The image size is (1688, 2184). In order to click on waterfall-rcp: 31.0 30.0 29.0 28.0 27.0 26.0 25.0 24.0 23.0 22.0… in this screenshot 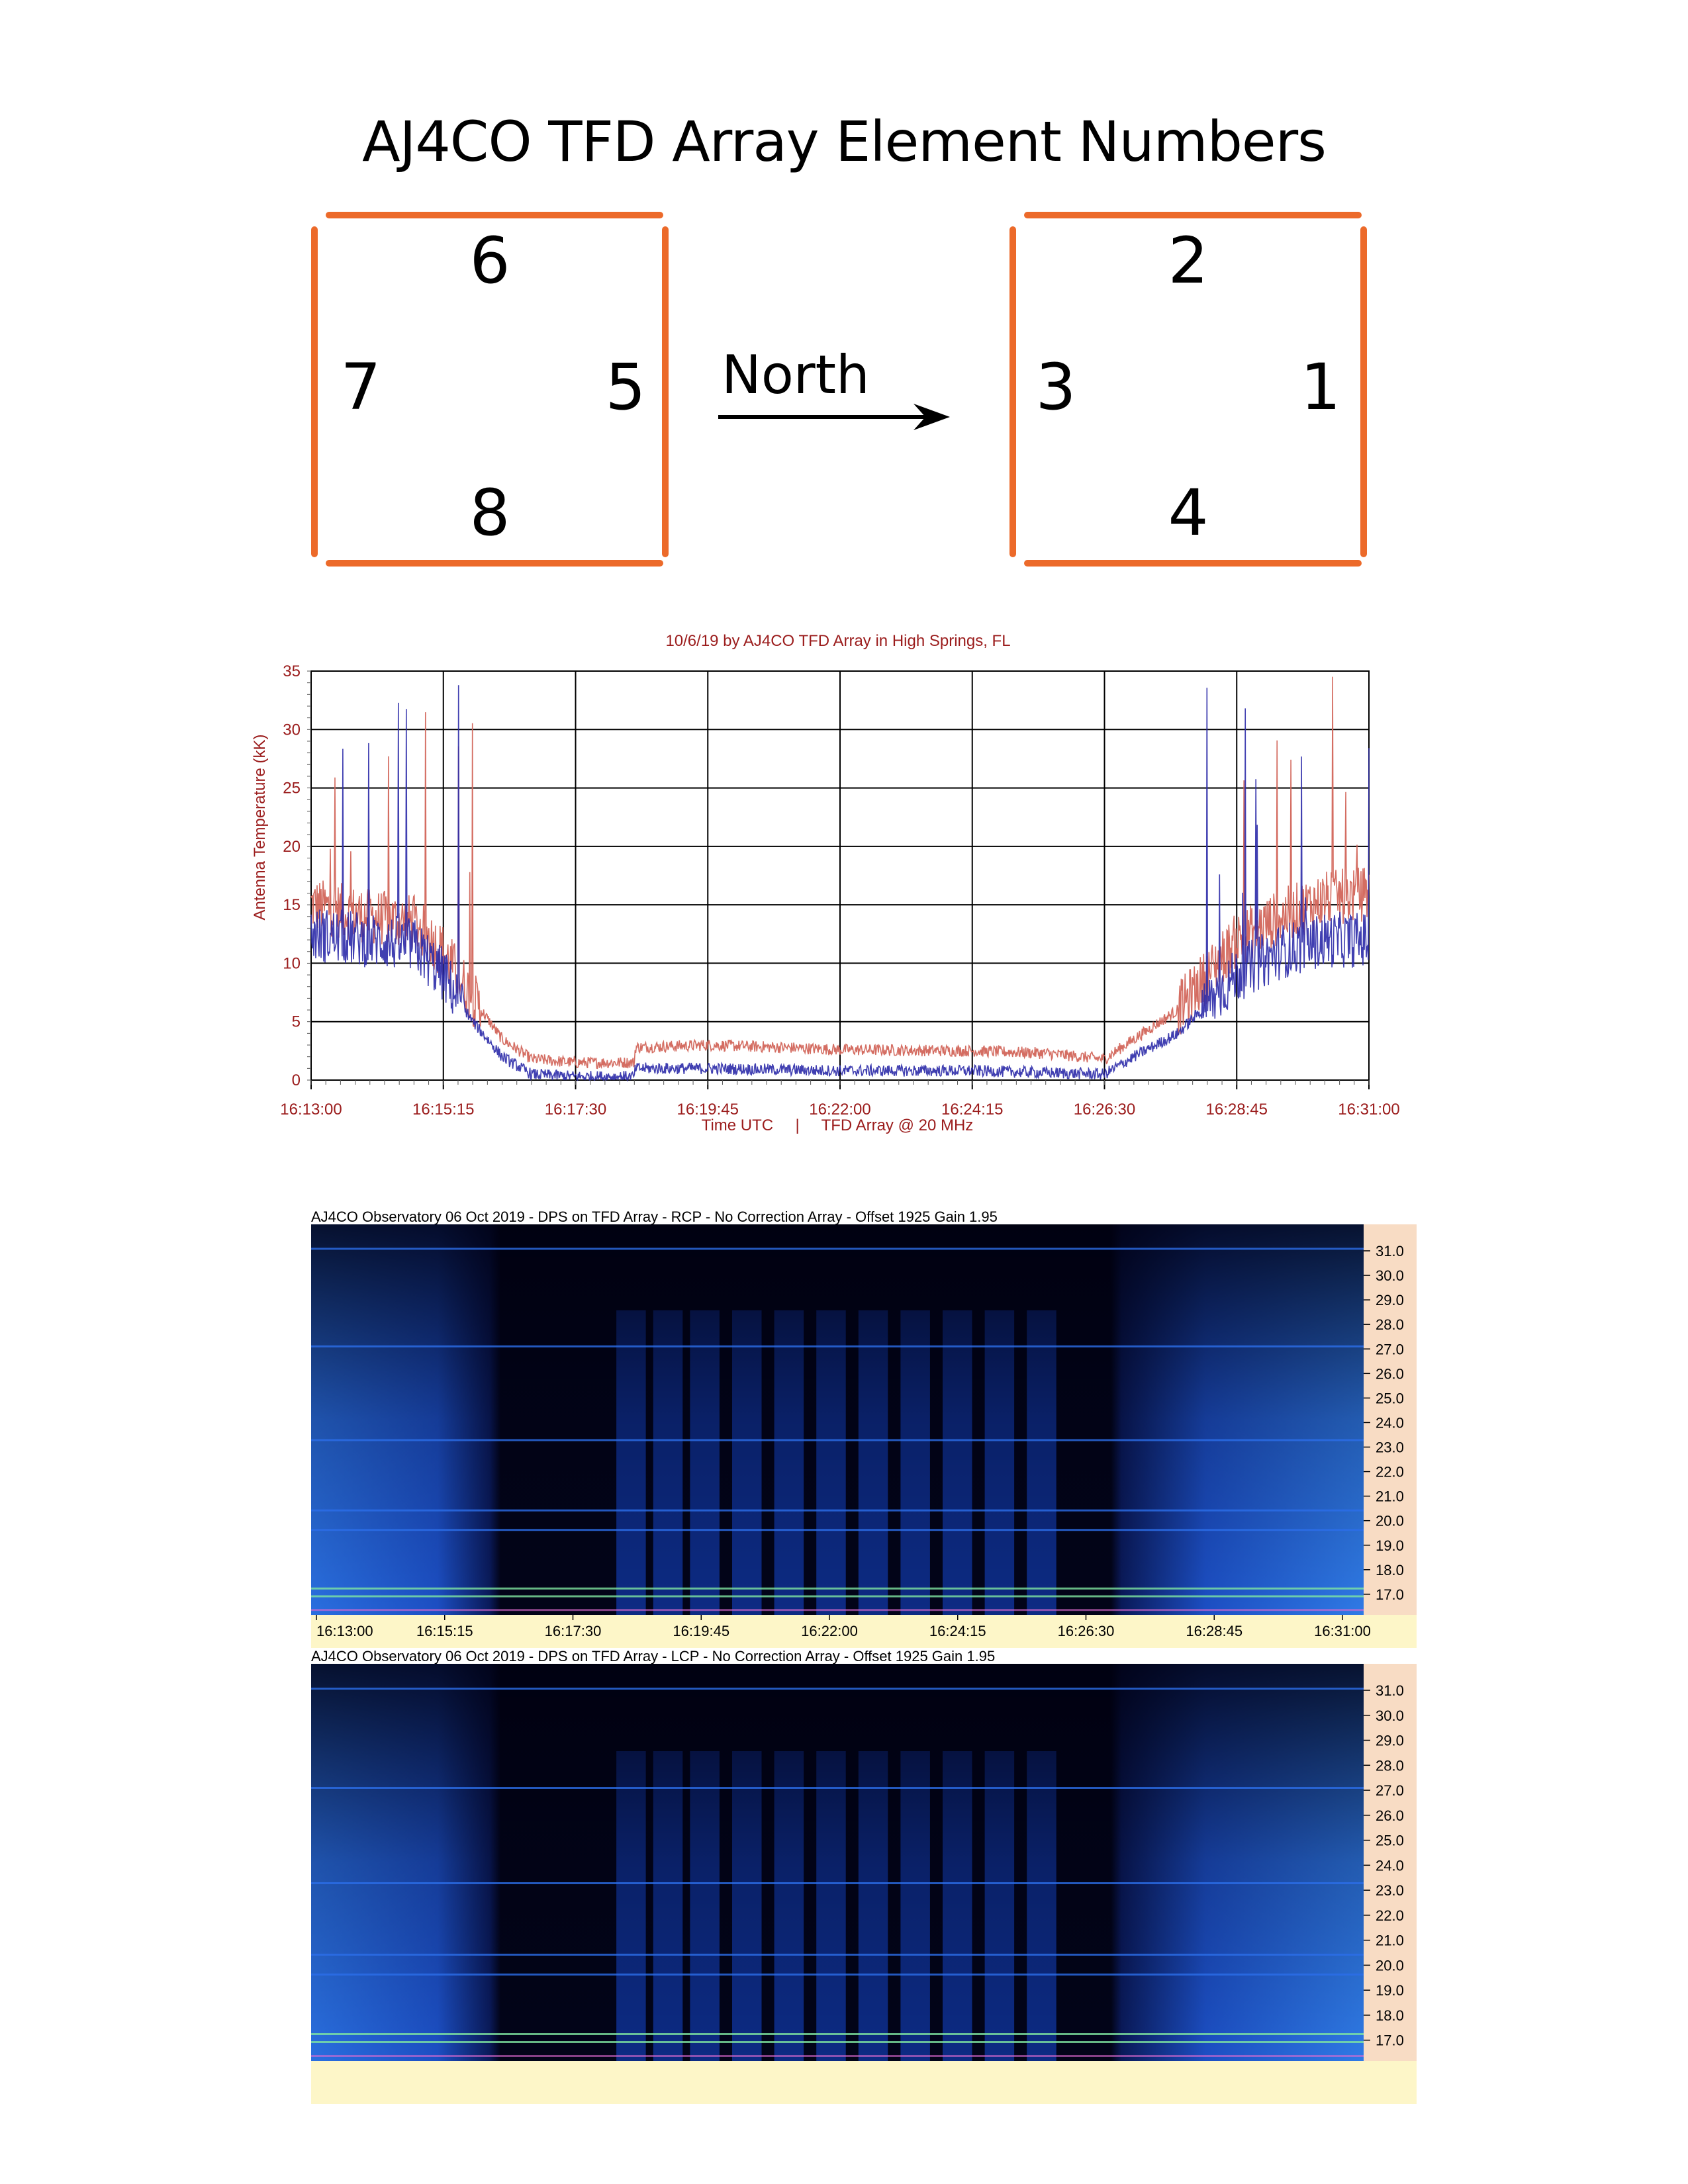, I will do `click(864, 1436)`.